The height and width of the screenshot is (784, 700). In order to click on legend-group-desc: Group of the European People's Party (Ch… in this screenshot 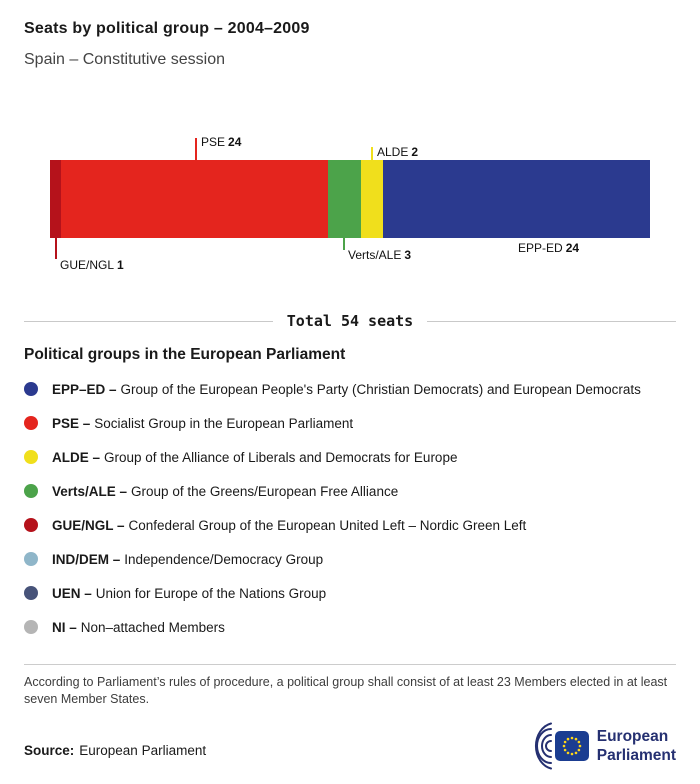, I will do `click(380, 389)`.